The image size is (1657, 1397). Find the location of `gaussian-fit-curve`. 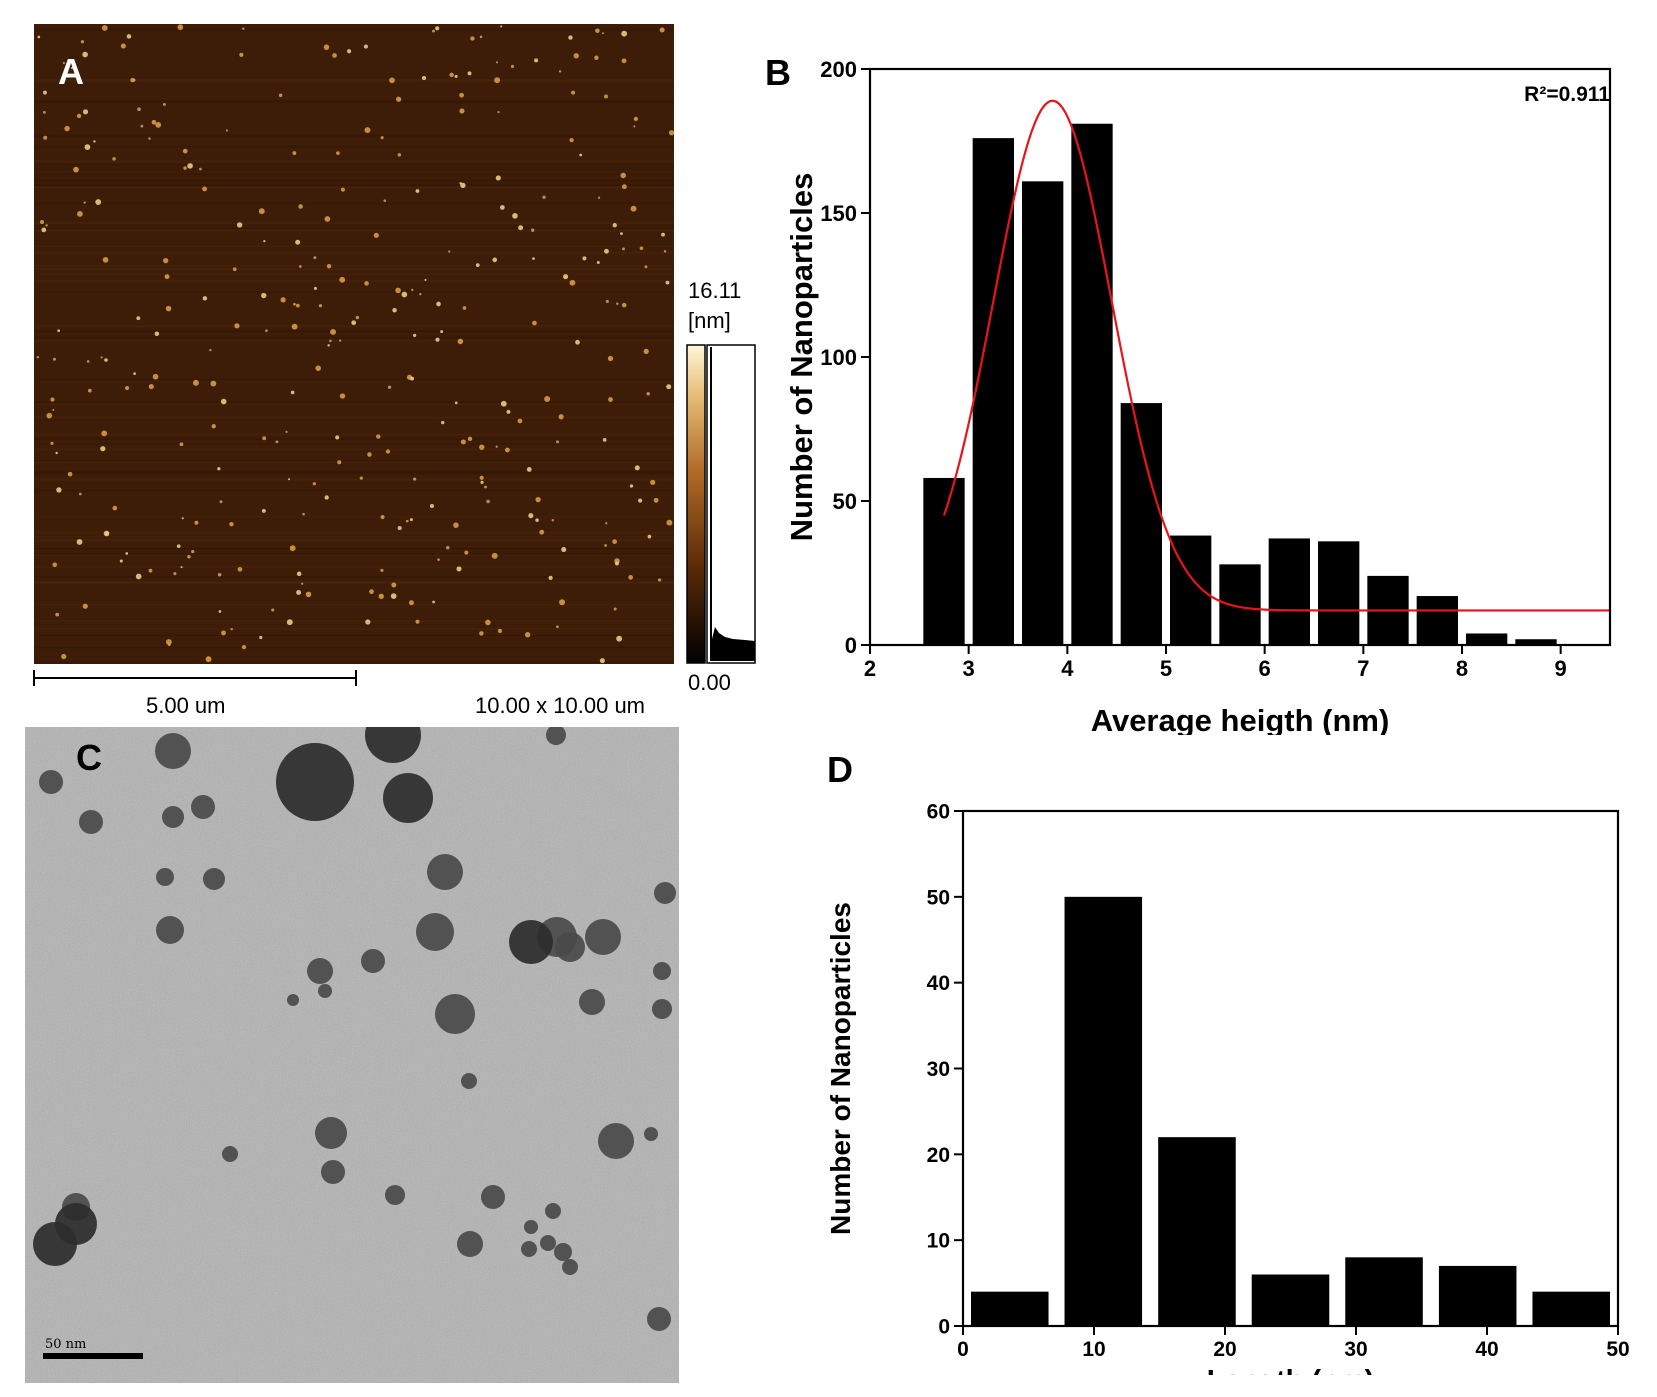

gaussian-fit-curve is located at coordinates (1276, 355).